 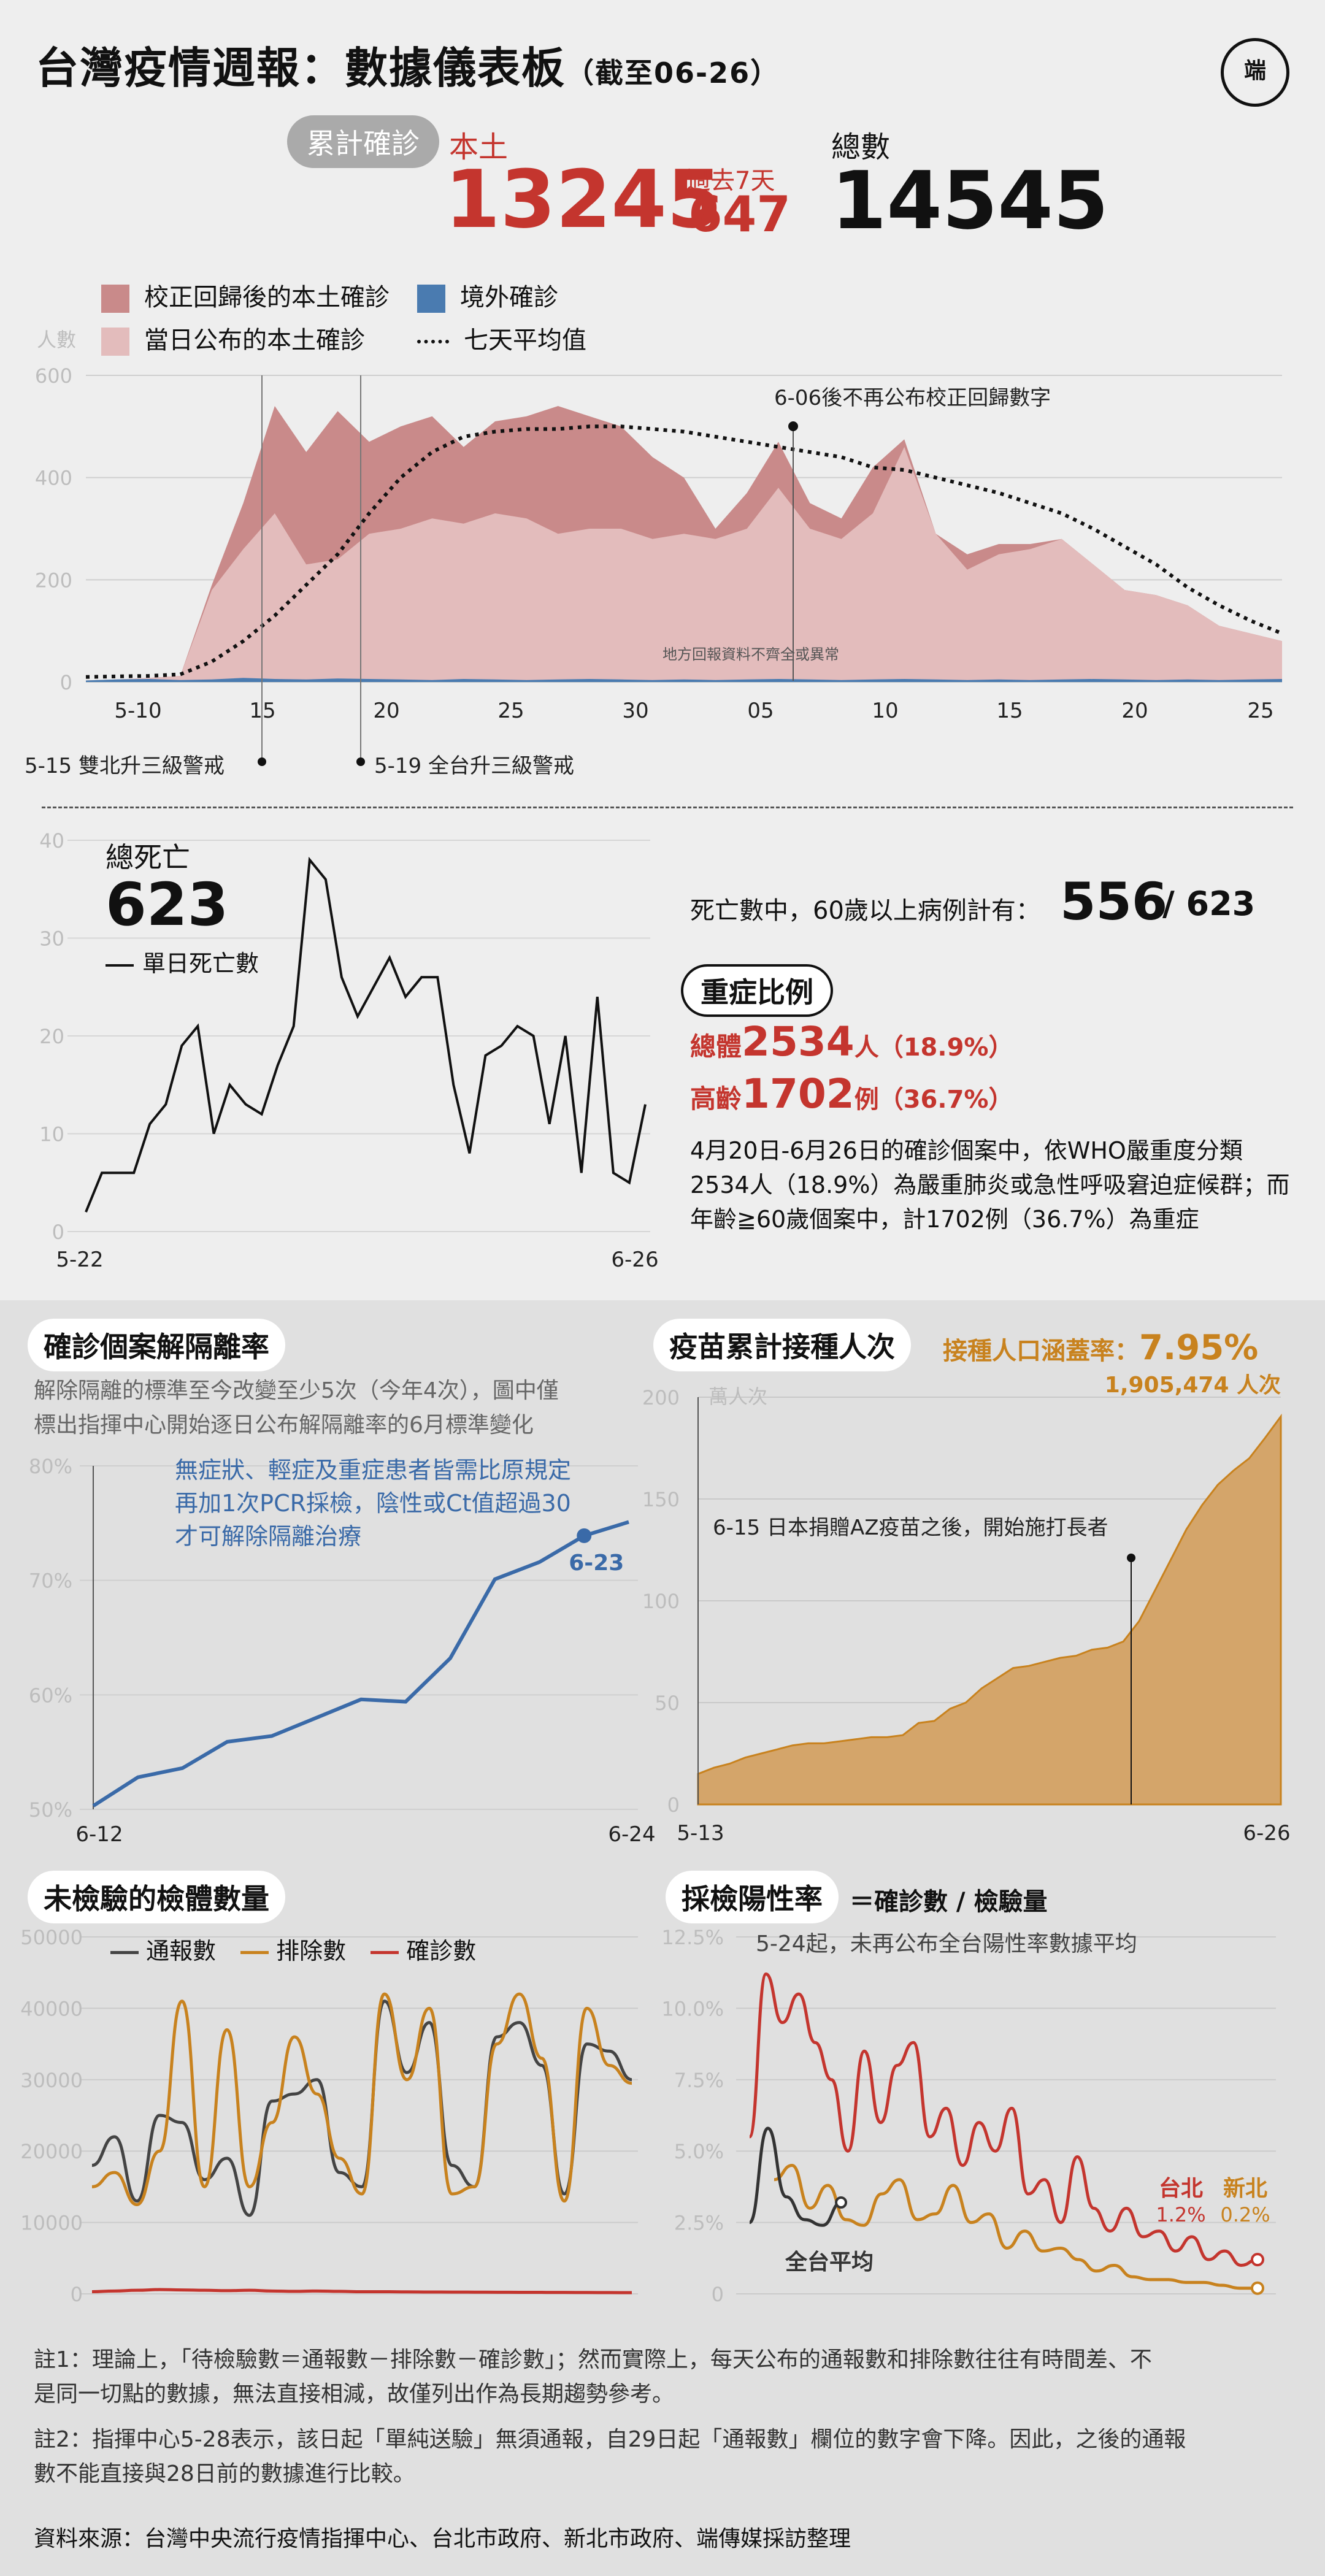 What do you see at coordinates (1258, 2260) in the screenshot?
I see `taipei-end-dot` at bounding box center [1258, 2260].